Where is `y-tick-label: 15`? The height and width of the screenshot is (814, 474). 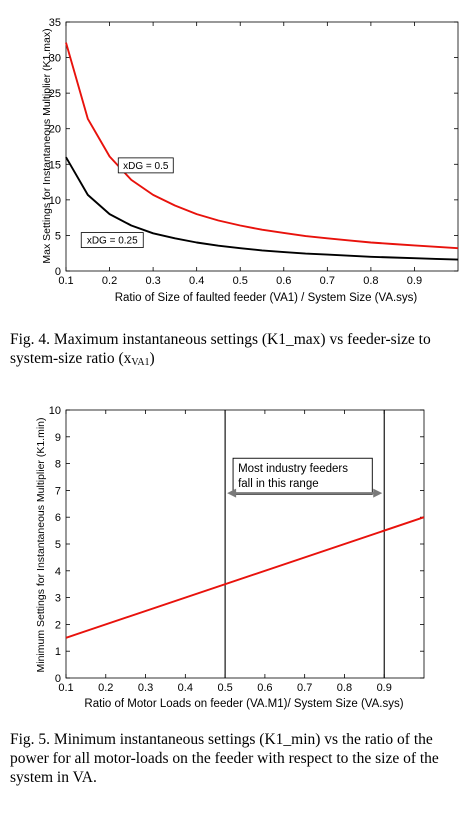 y-tick-label: 15 is located at coordinates (55, 165).